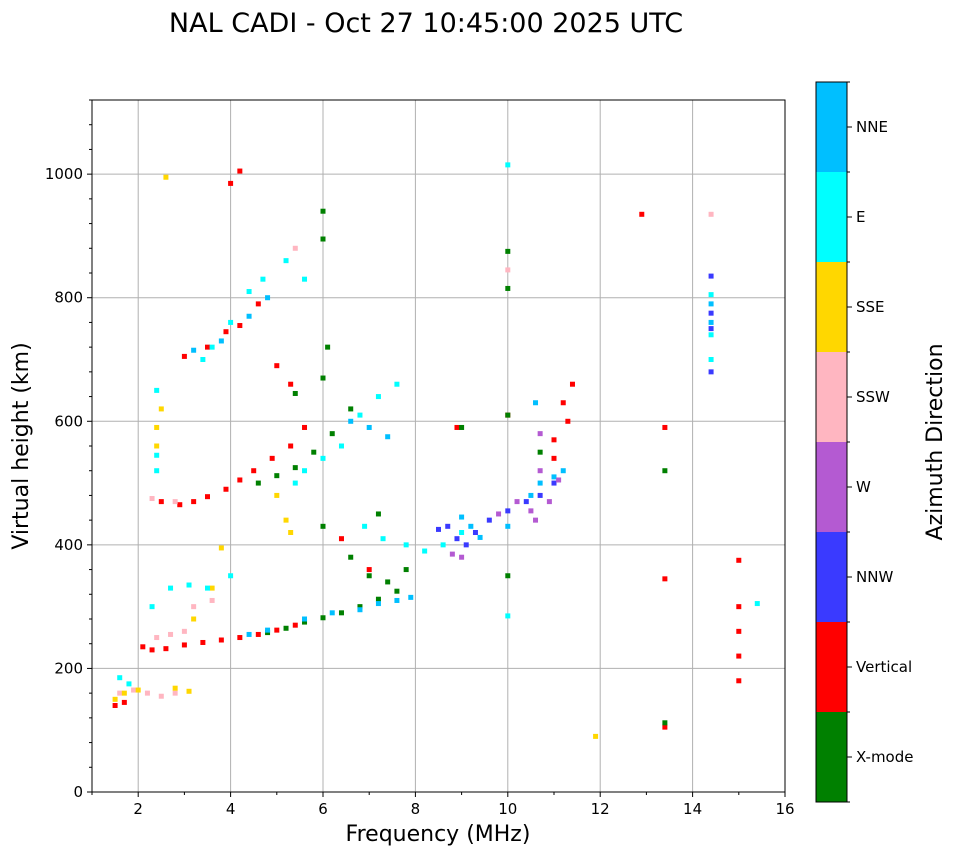 This screenshot has height=857, width=958. Describe the element at coordinates (860, 217) in the screenshot. I see `colorbar-tick-label: E` at that location.